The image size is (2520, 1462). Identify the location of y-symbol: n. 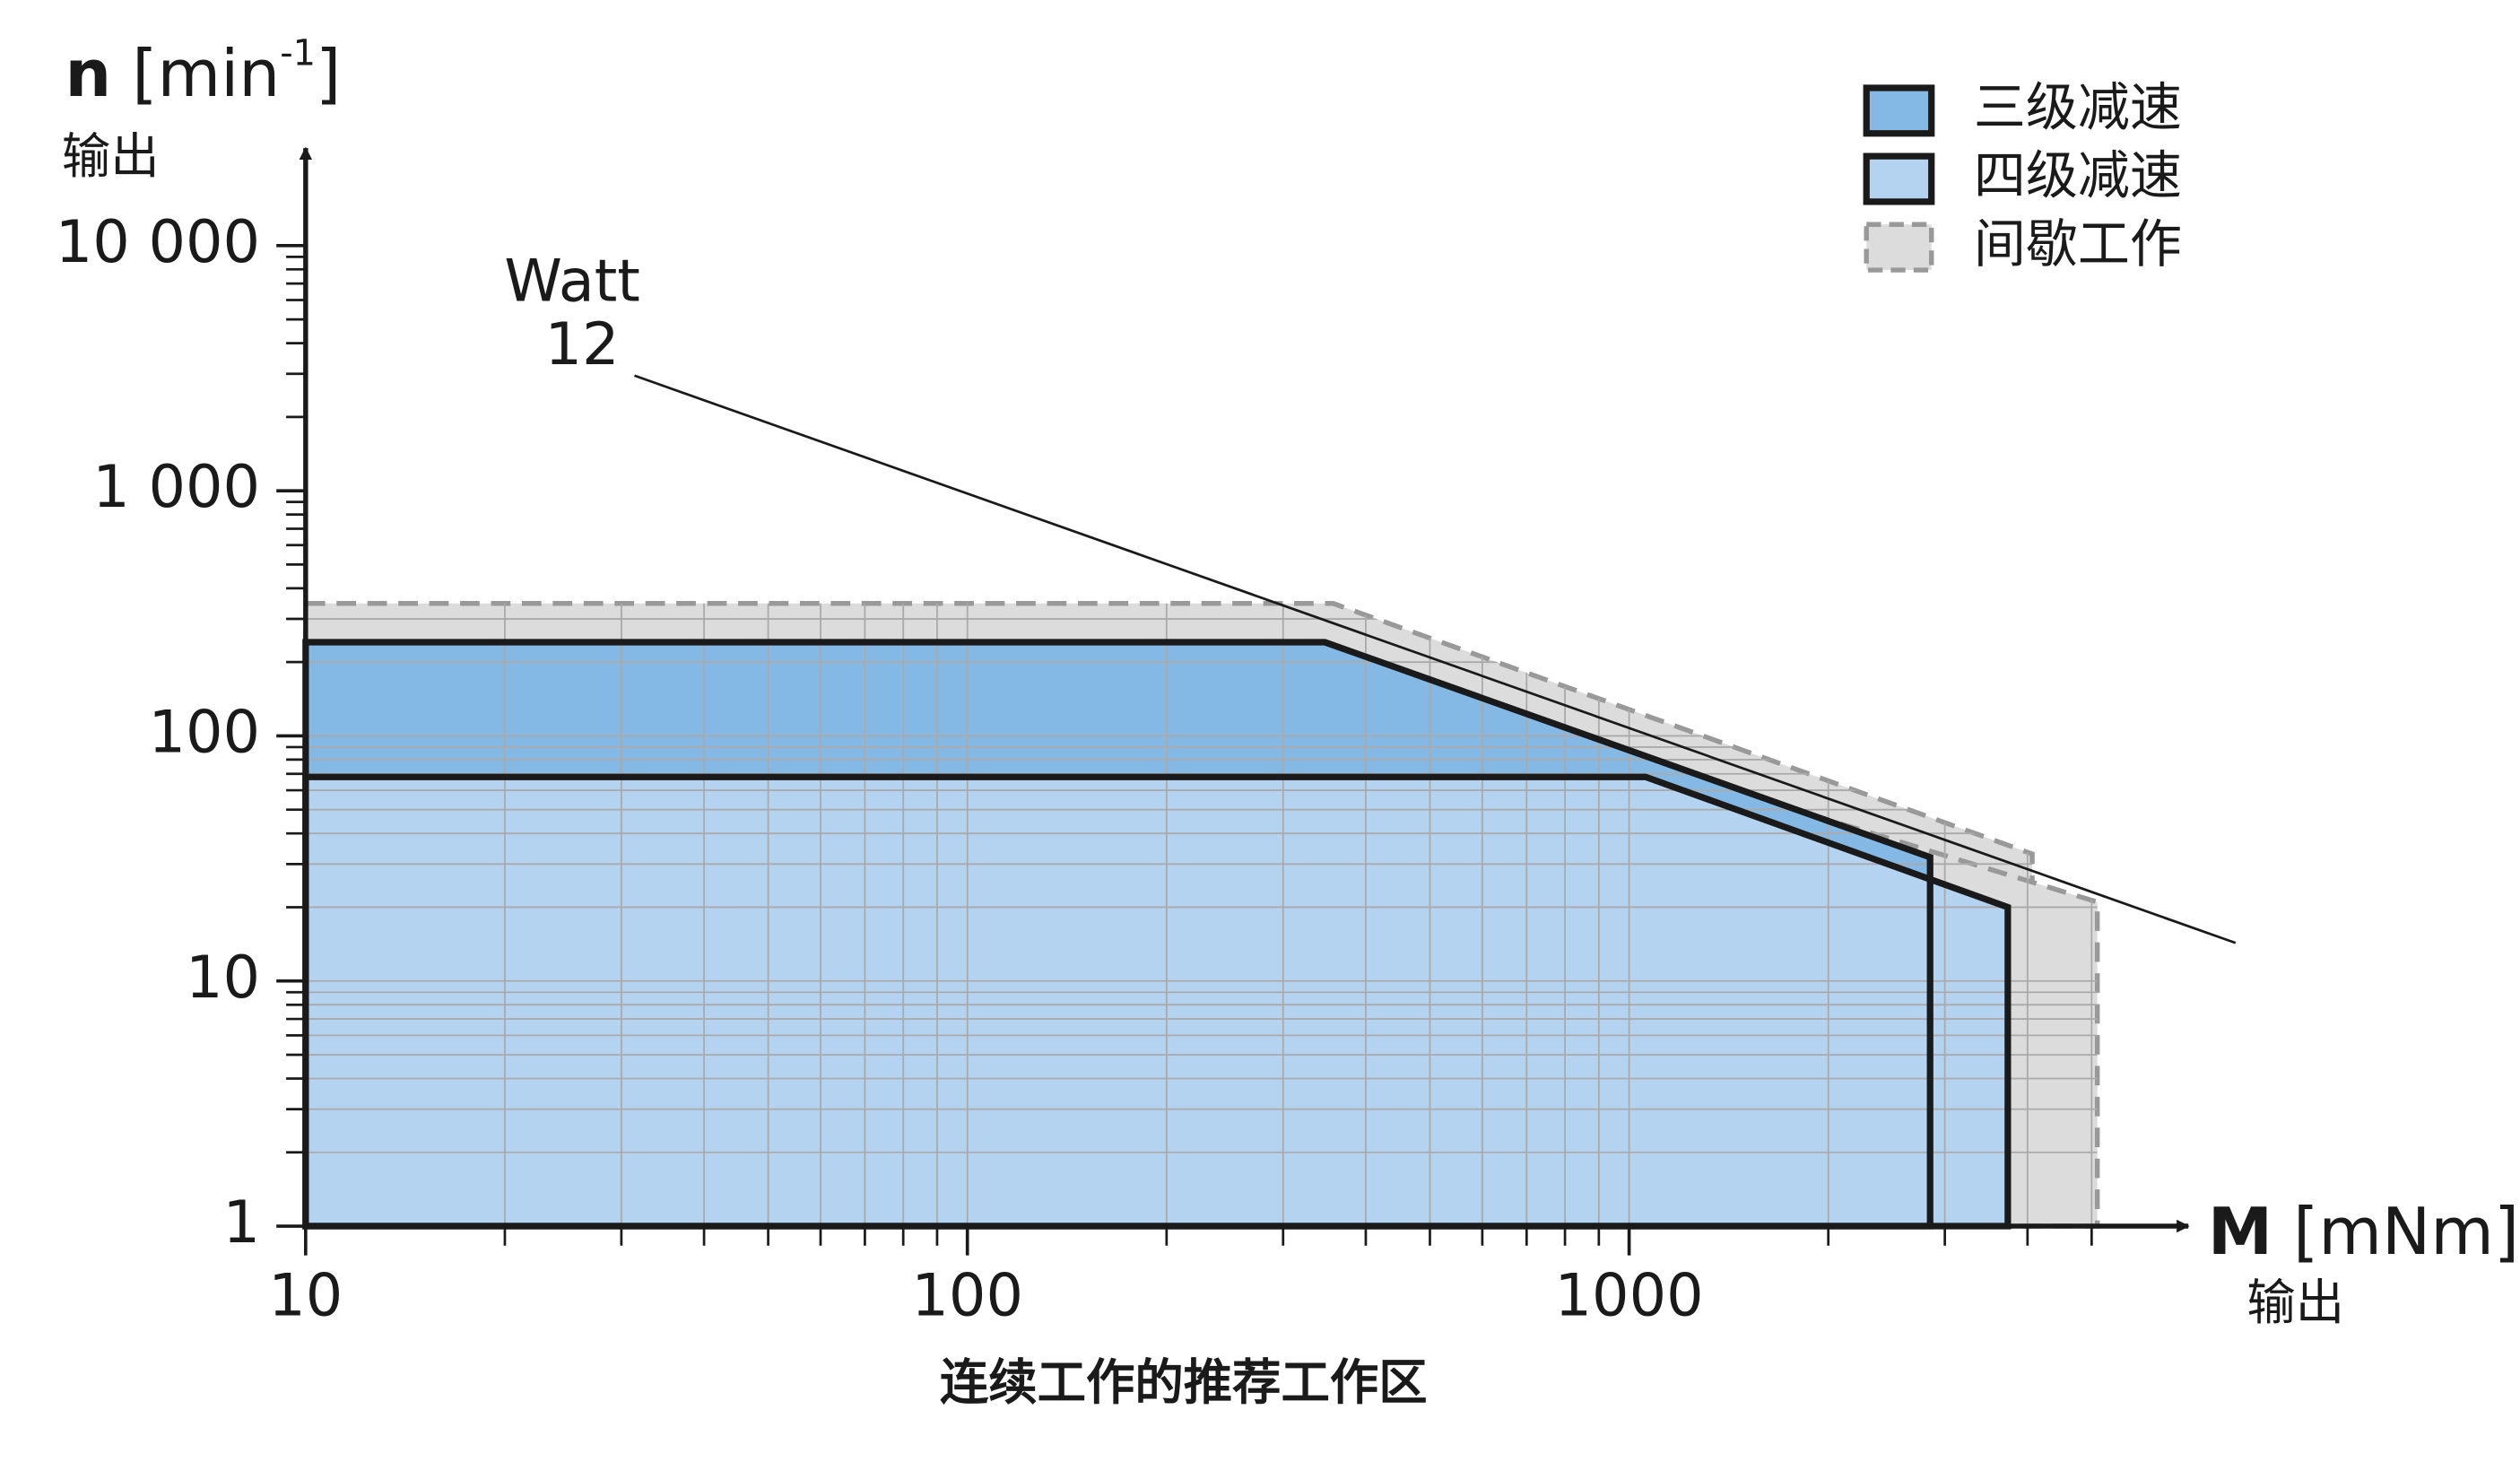
(88, 74).